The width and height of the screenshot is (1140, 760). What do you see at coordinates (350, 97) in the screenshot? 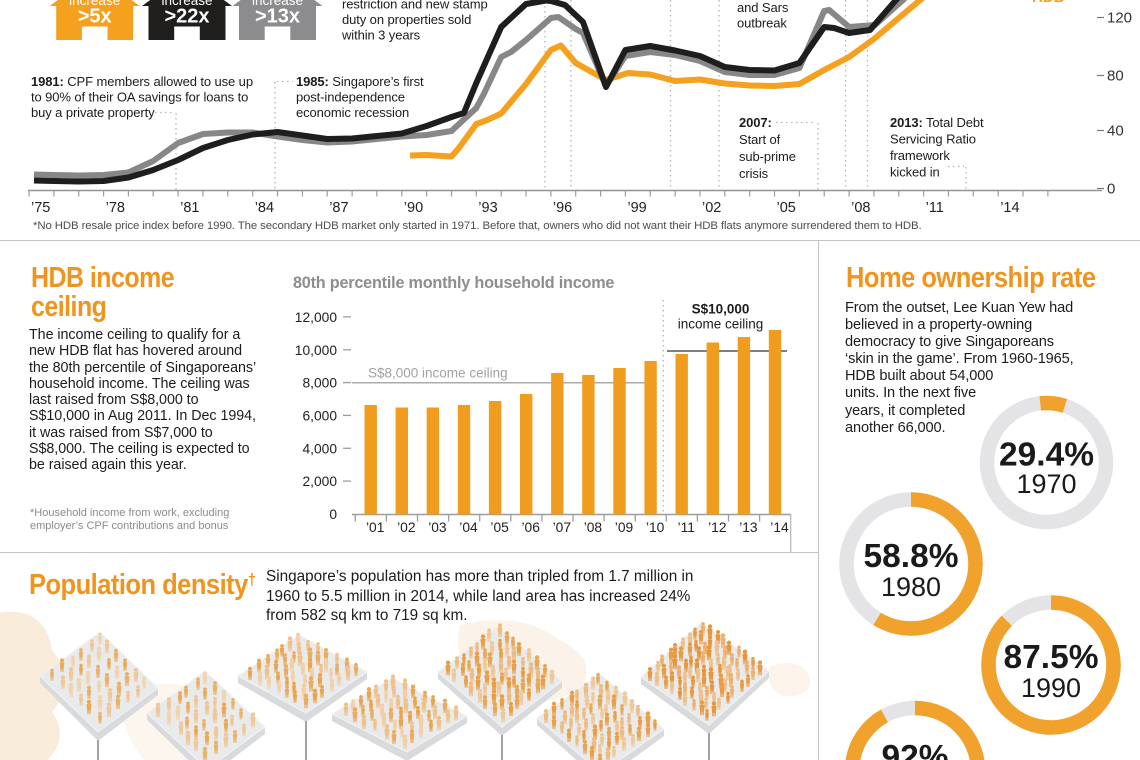
I see `svg-text: post-independence` at bounding box center [350, 97].